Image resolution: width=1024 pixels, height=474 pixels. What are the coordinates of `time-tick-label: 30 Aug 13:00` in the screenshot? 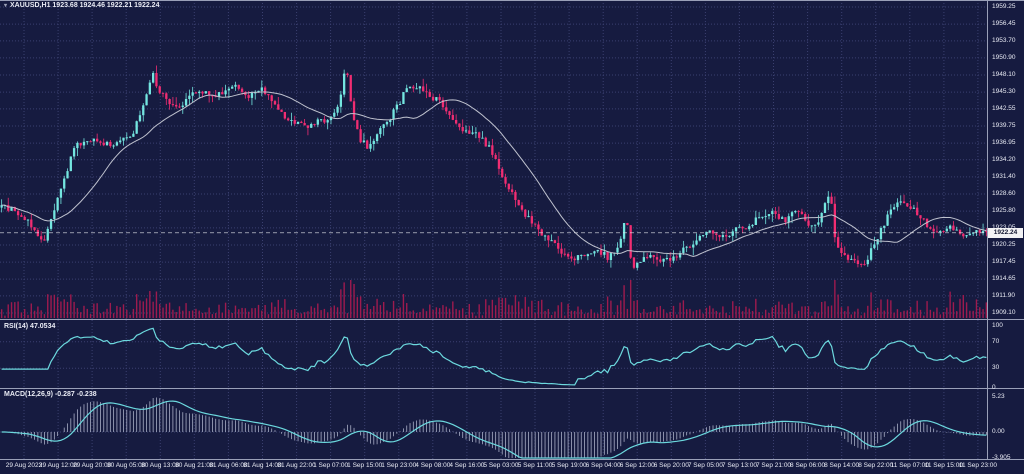 It's located at (160, 465).